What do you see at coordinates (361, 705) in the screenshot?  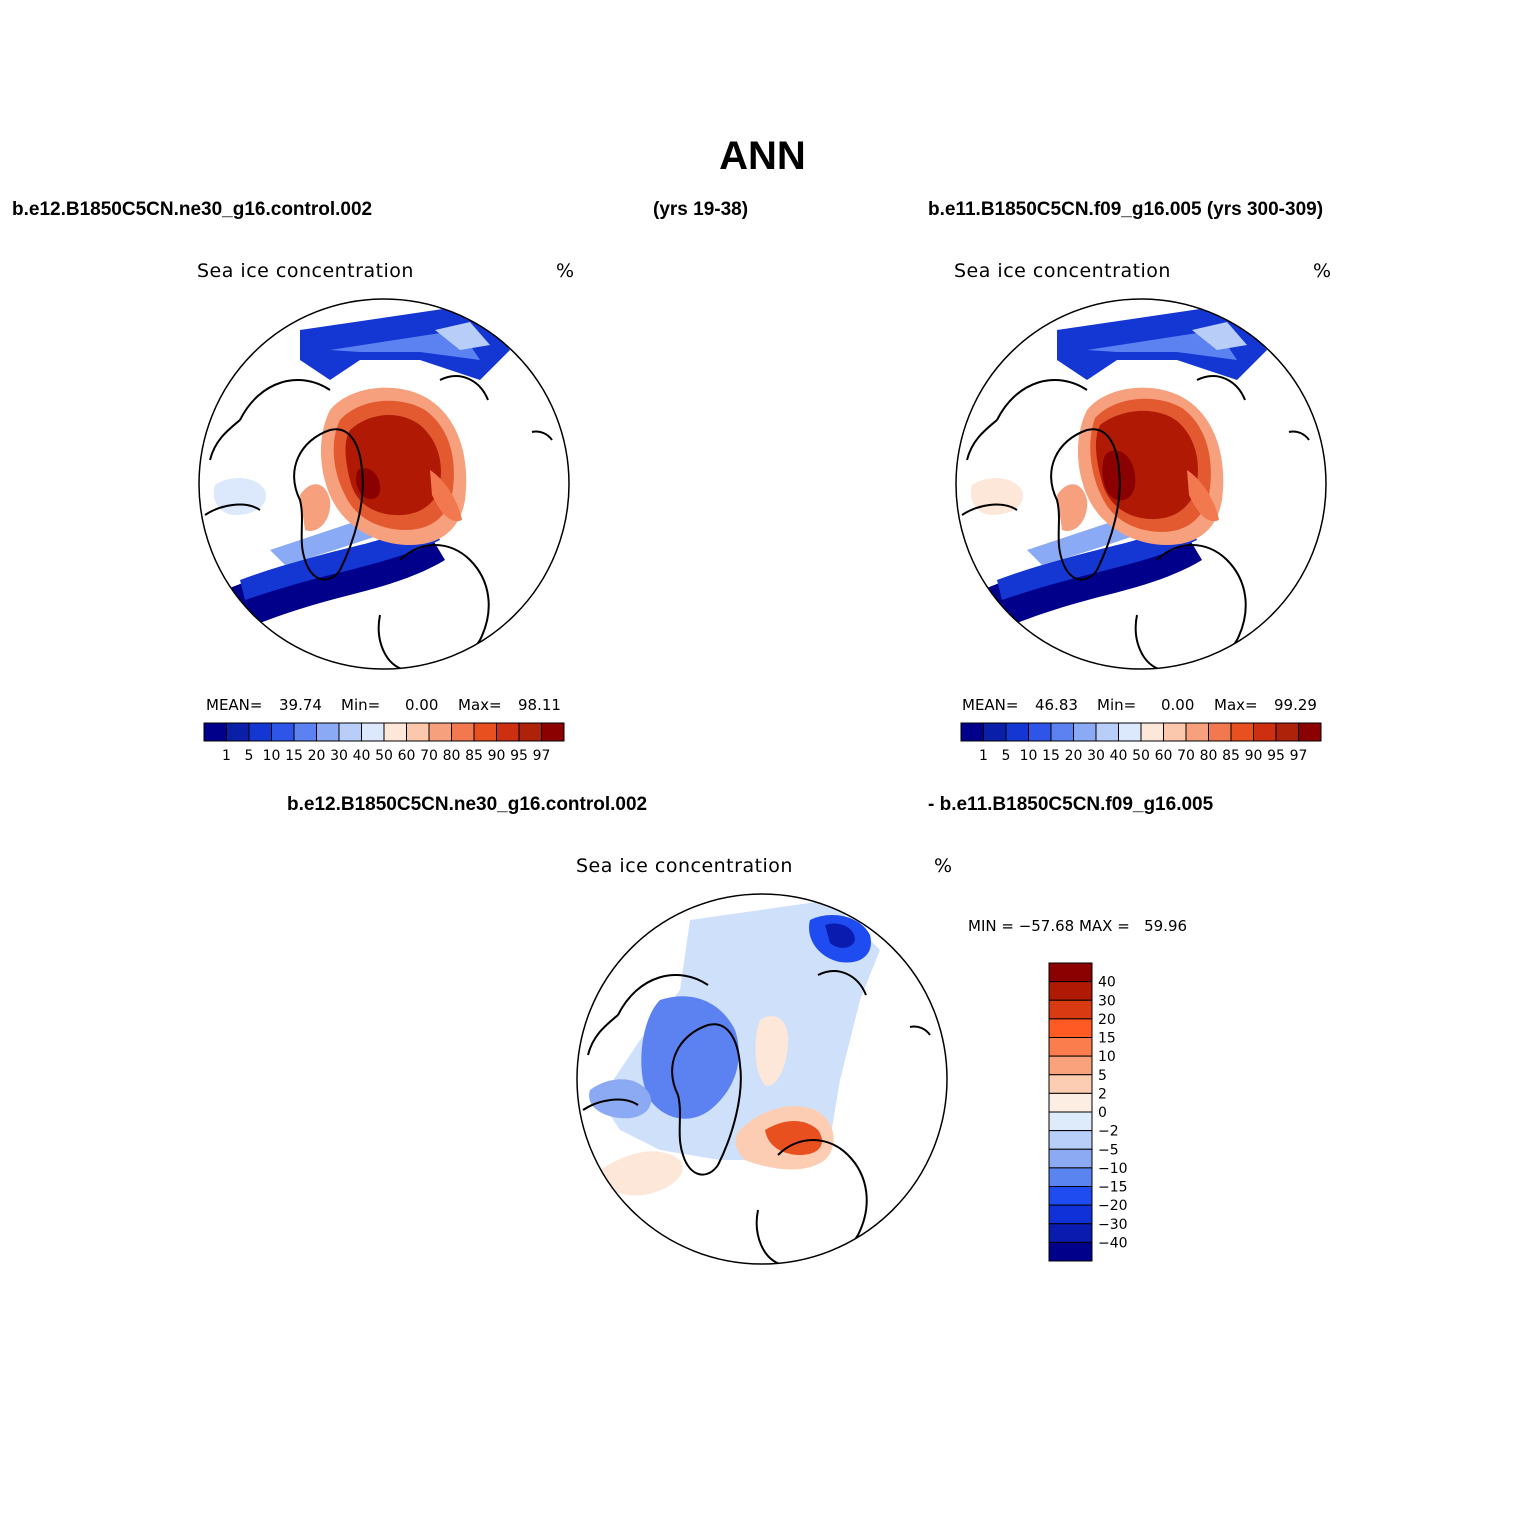 I see `left-min-label: Min=` at bounding box center [361, 705].